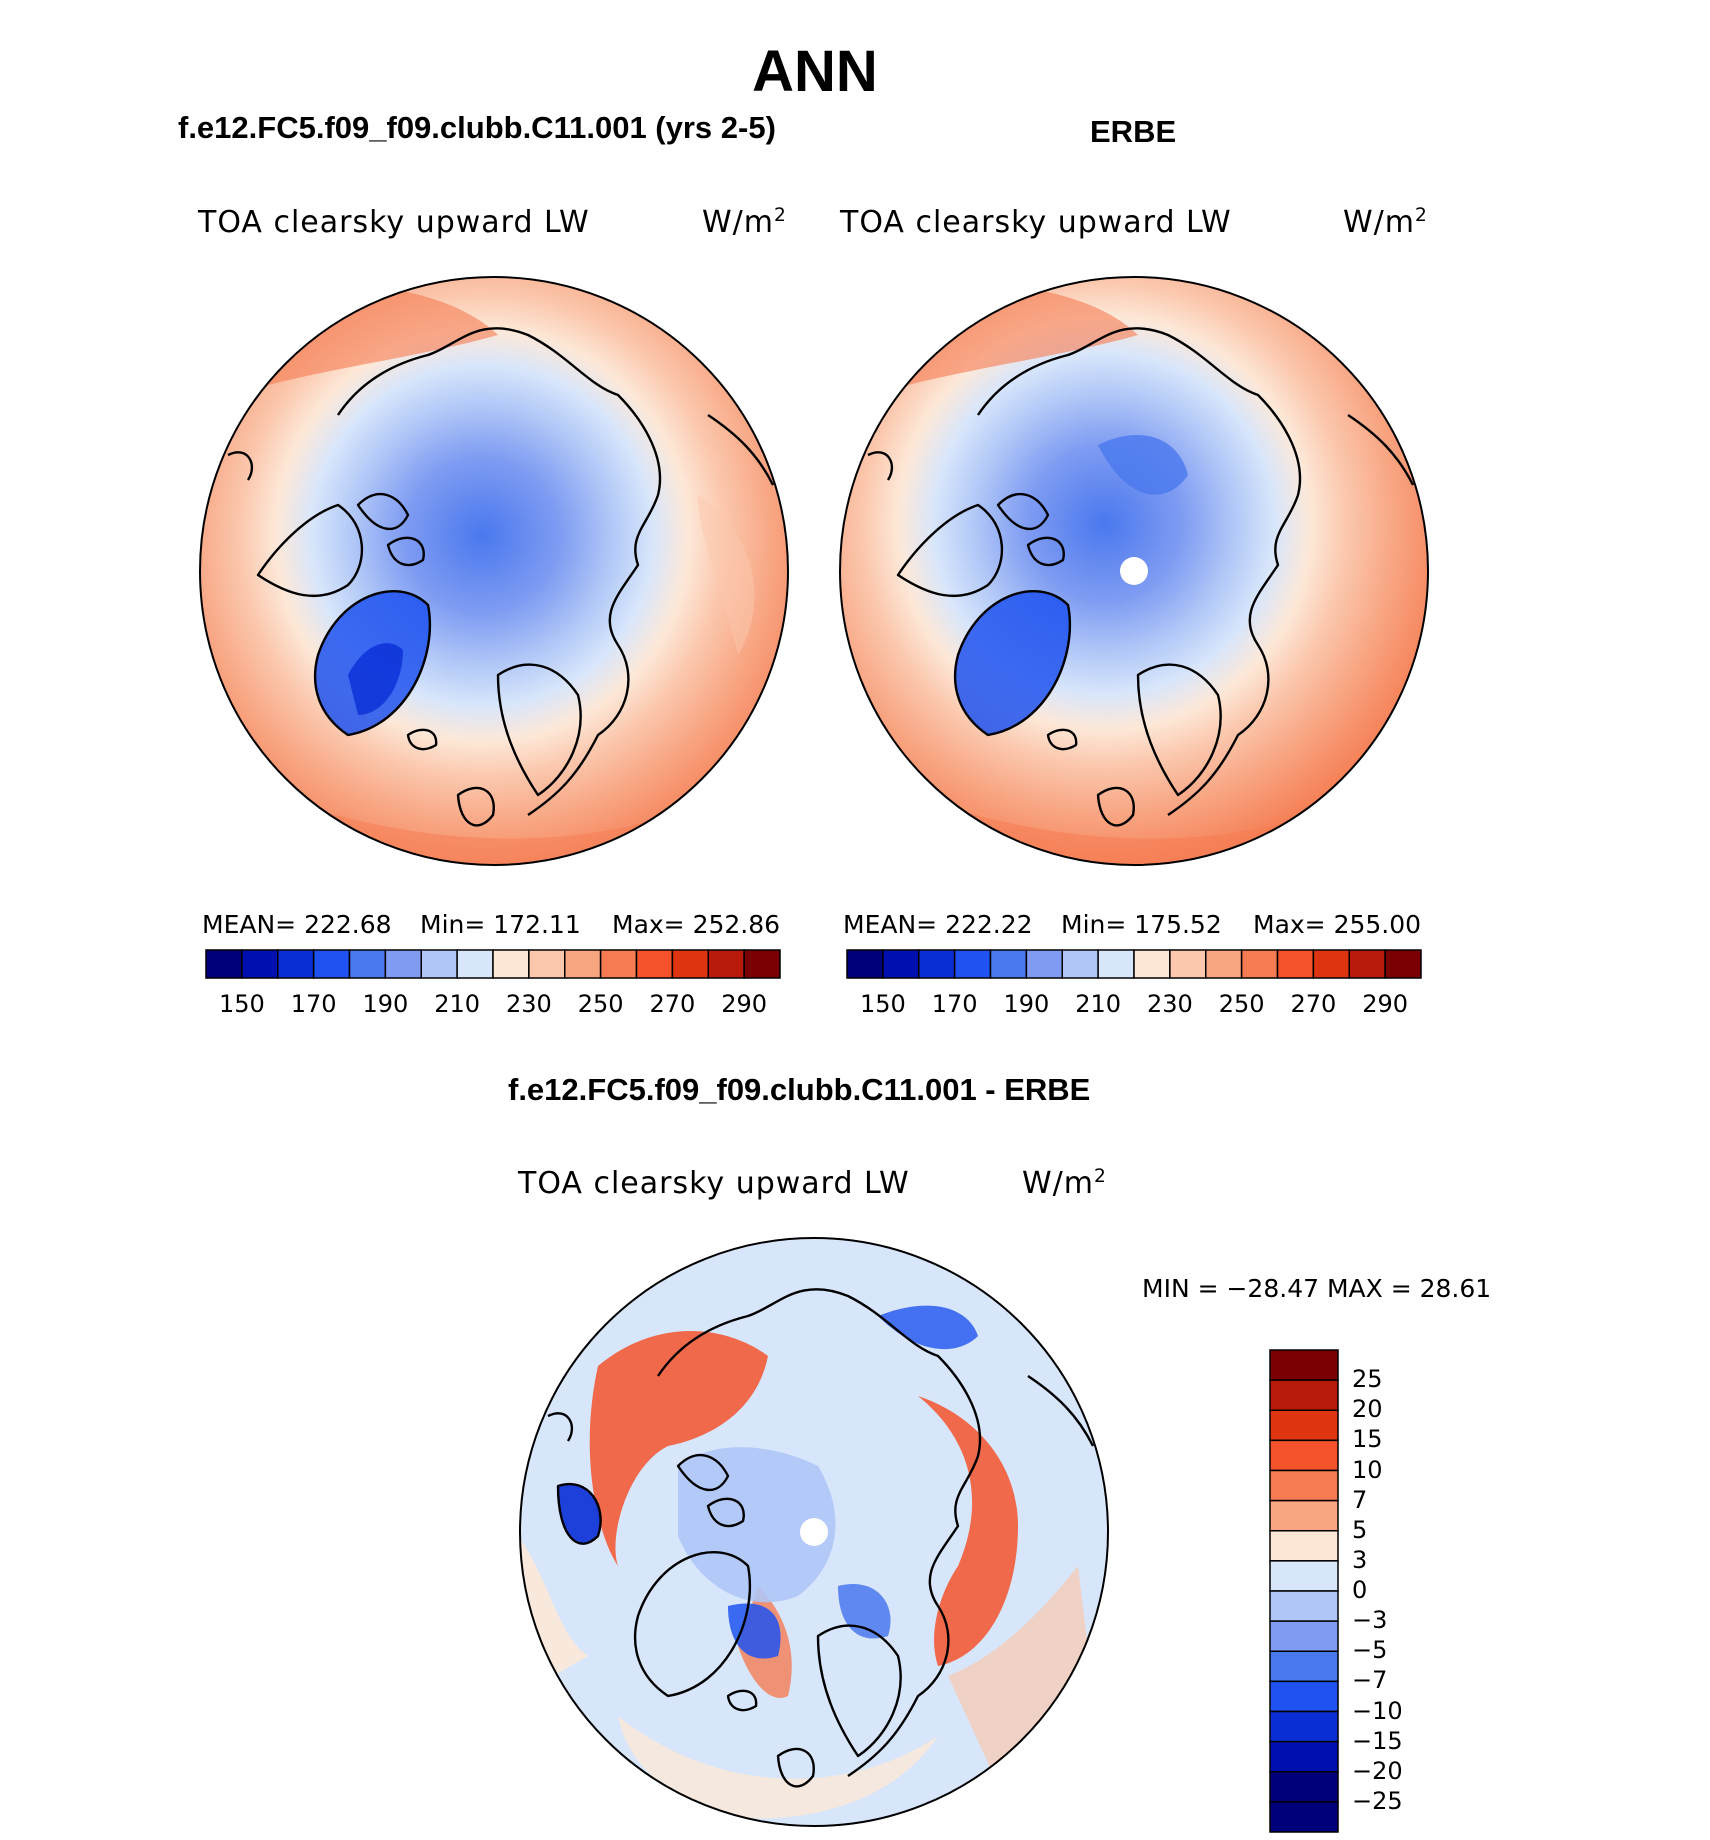  I want to click on panel2-colorbar-tick-label: 250, so click(1241, 1004).